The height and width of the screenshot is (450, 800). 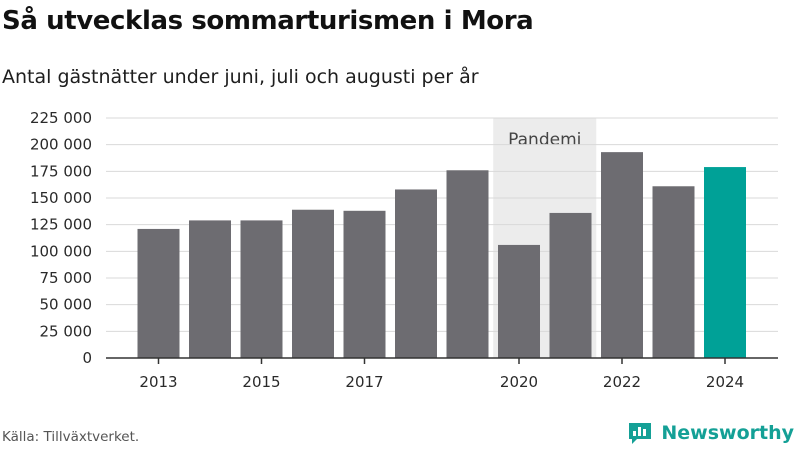 I want to click on bar-2021, so click(x=570, y=285).